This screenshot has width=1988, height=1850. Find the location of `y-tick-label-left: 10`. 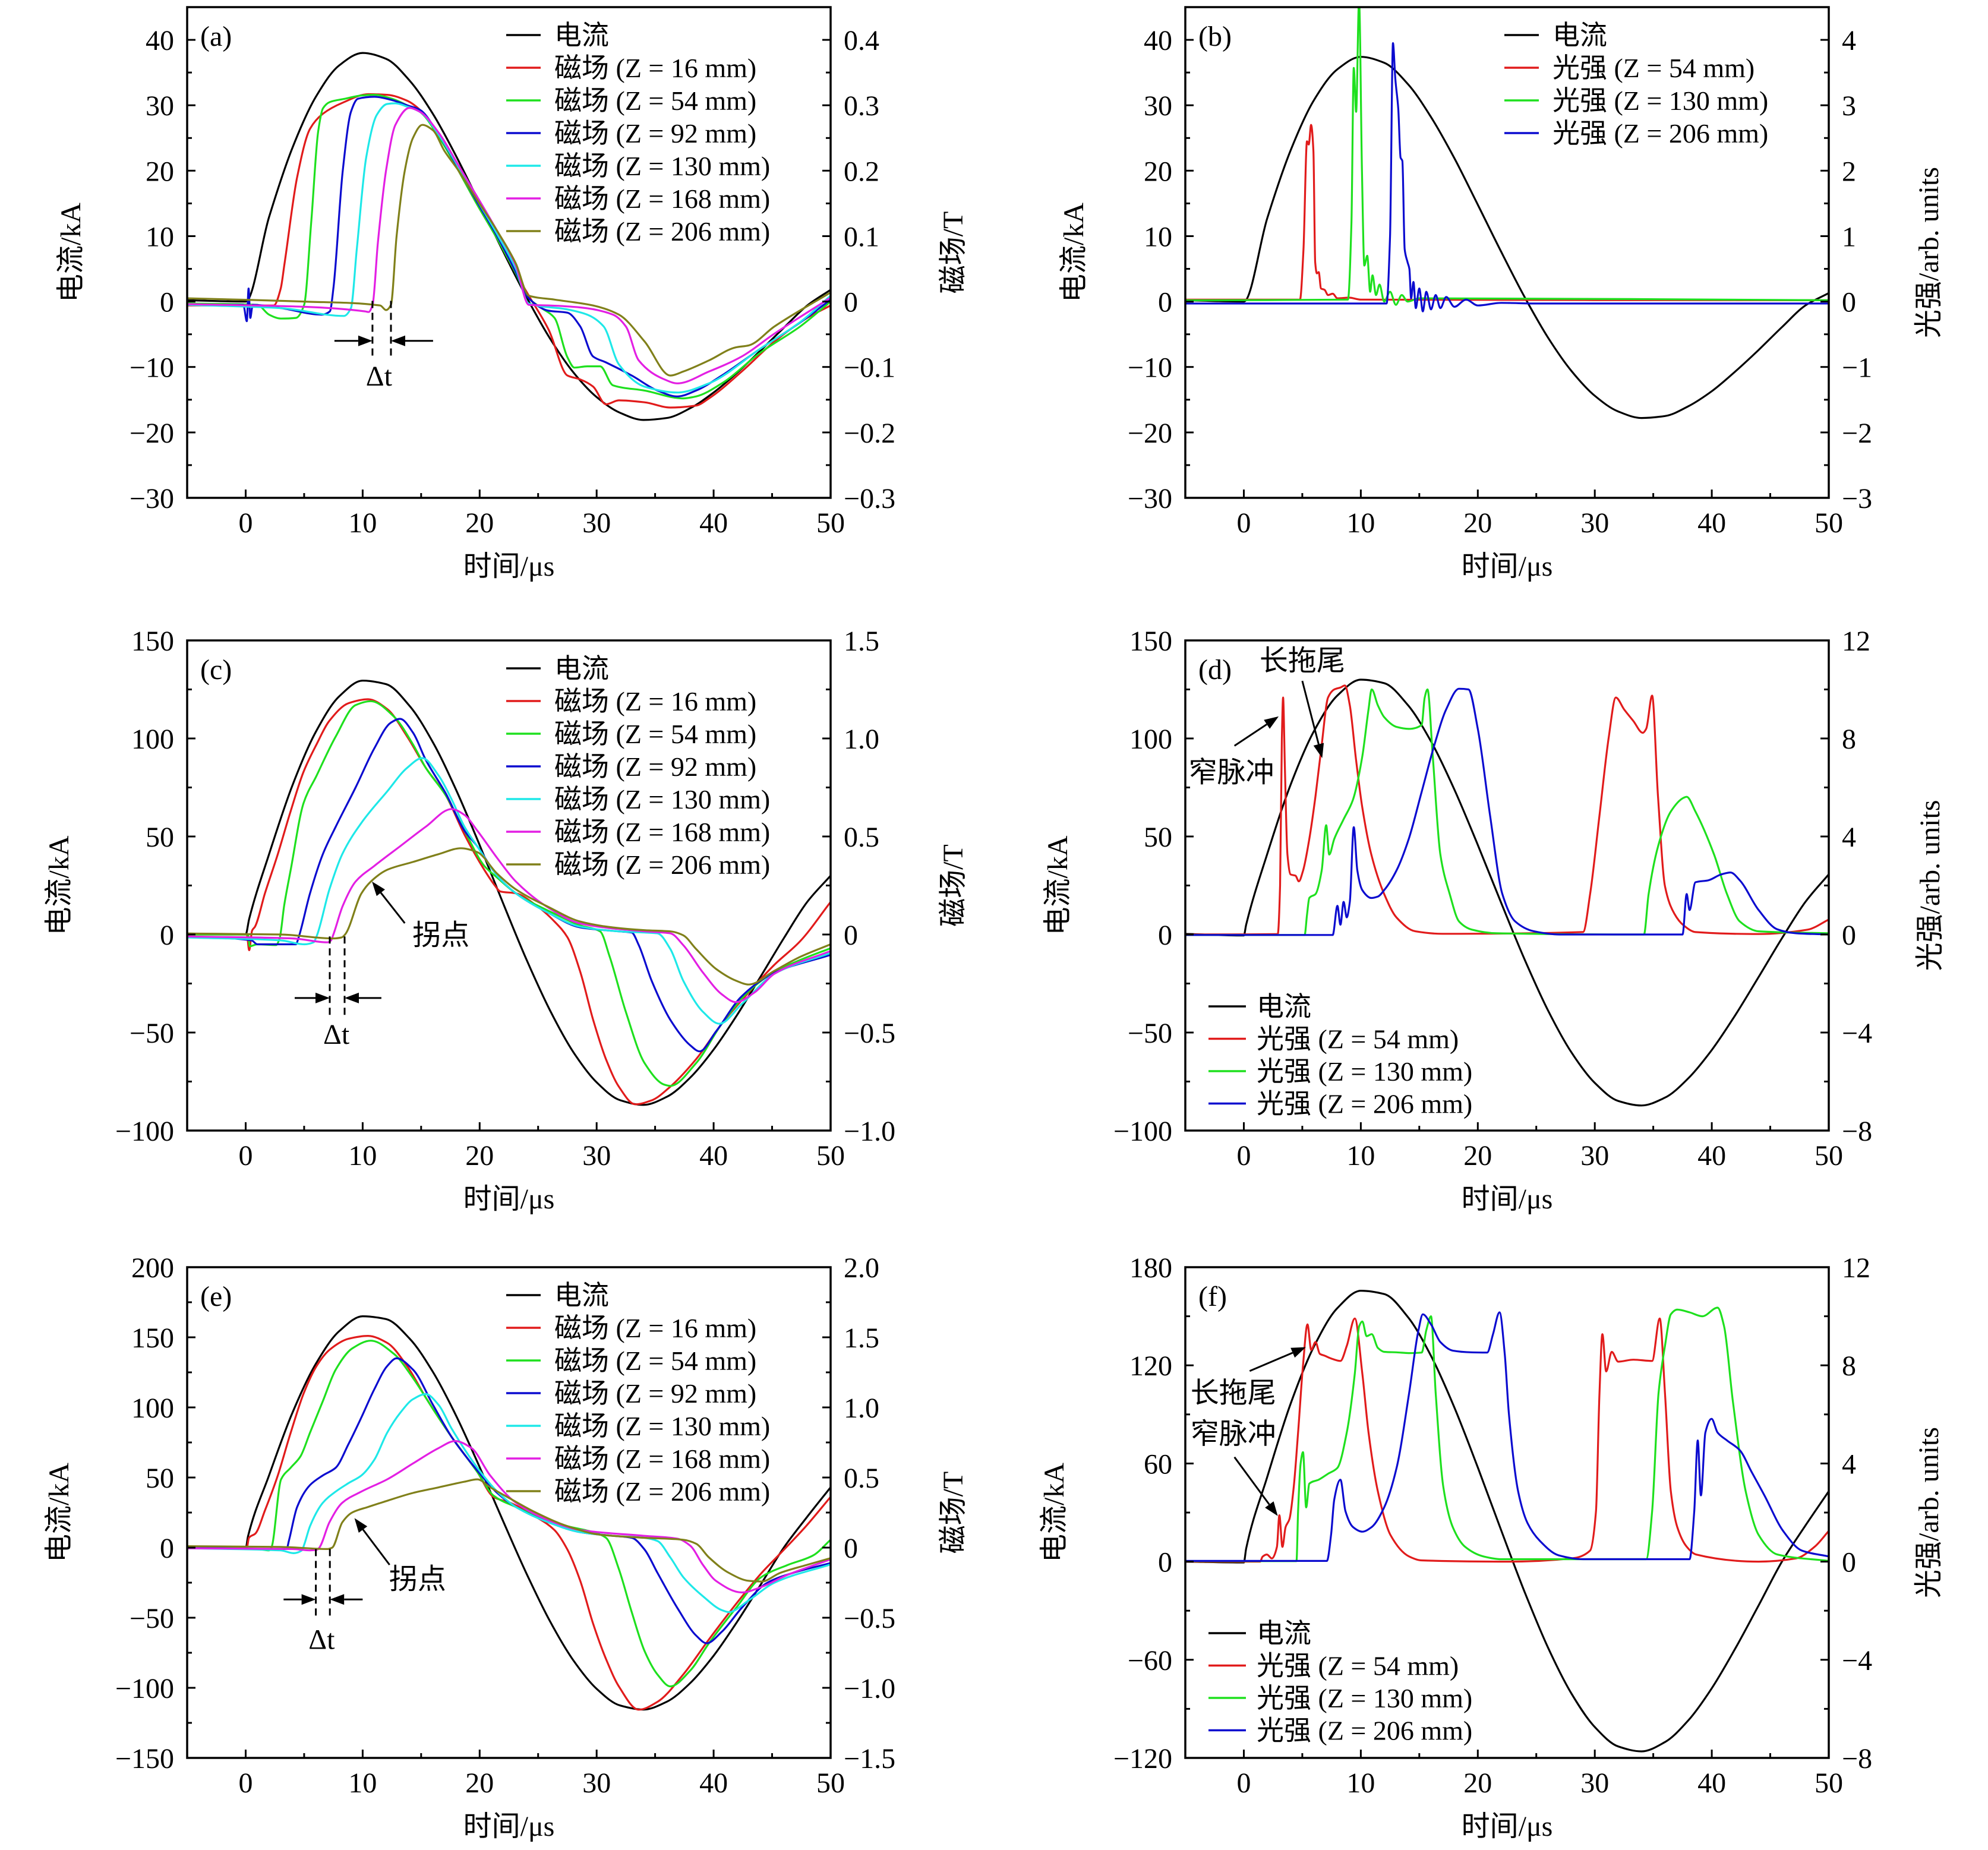

y-tick-label-left: 10 is located at coordinates (160, 237).